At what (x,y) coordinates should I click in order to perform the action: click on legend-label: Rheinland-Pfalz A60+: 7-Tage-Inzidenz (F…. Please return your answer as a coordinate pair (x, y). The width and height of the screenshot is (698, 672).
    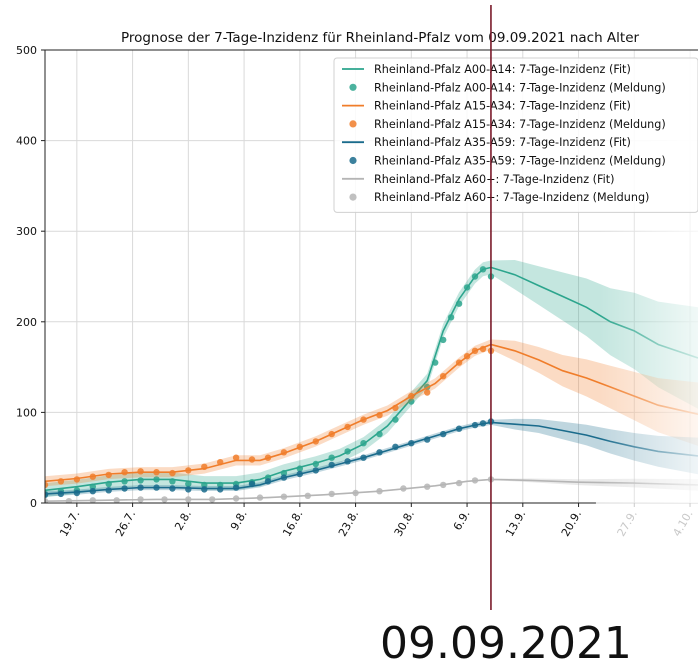
    Looking at the image, I should click on (494, 179).